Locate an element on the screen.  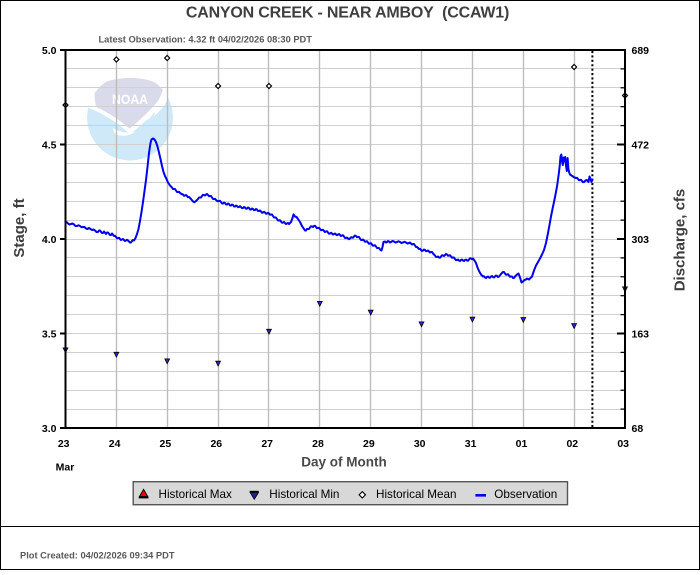
svg-text: 02 is located at coordinates (572, 444).